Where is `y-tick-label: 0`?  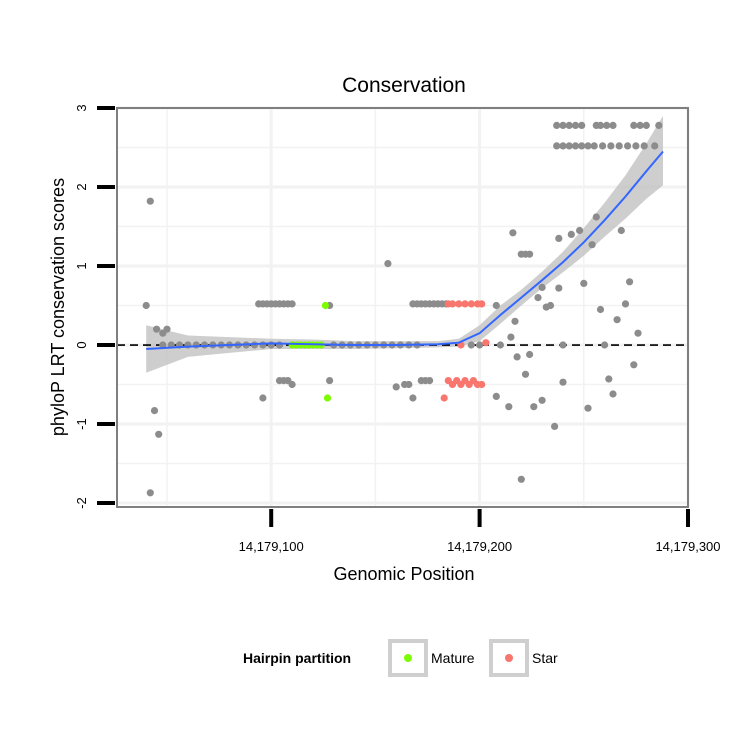
y-tick-label: 0 is located at coordinates (81, 344).